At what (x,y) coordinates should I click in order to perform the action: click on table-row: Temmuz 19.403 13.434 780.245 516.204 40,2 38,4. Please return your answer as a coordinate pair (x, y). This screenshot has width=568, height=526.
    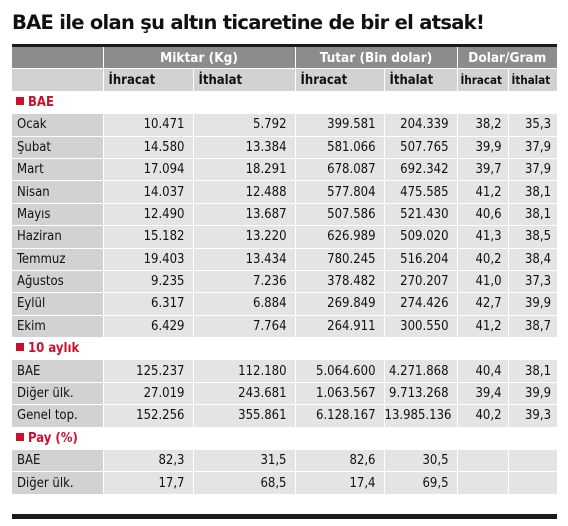
    Looking at the image, I should click on (285, 259).